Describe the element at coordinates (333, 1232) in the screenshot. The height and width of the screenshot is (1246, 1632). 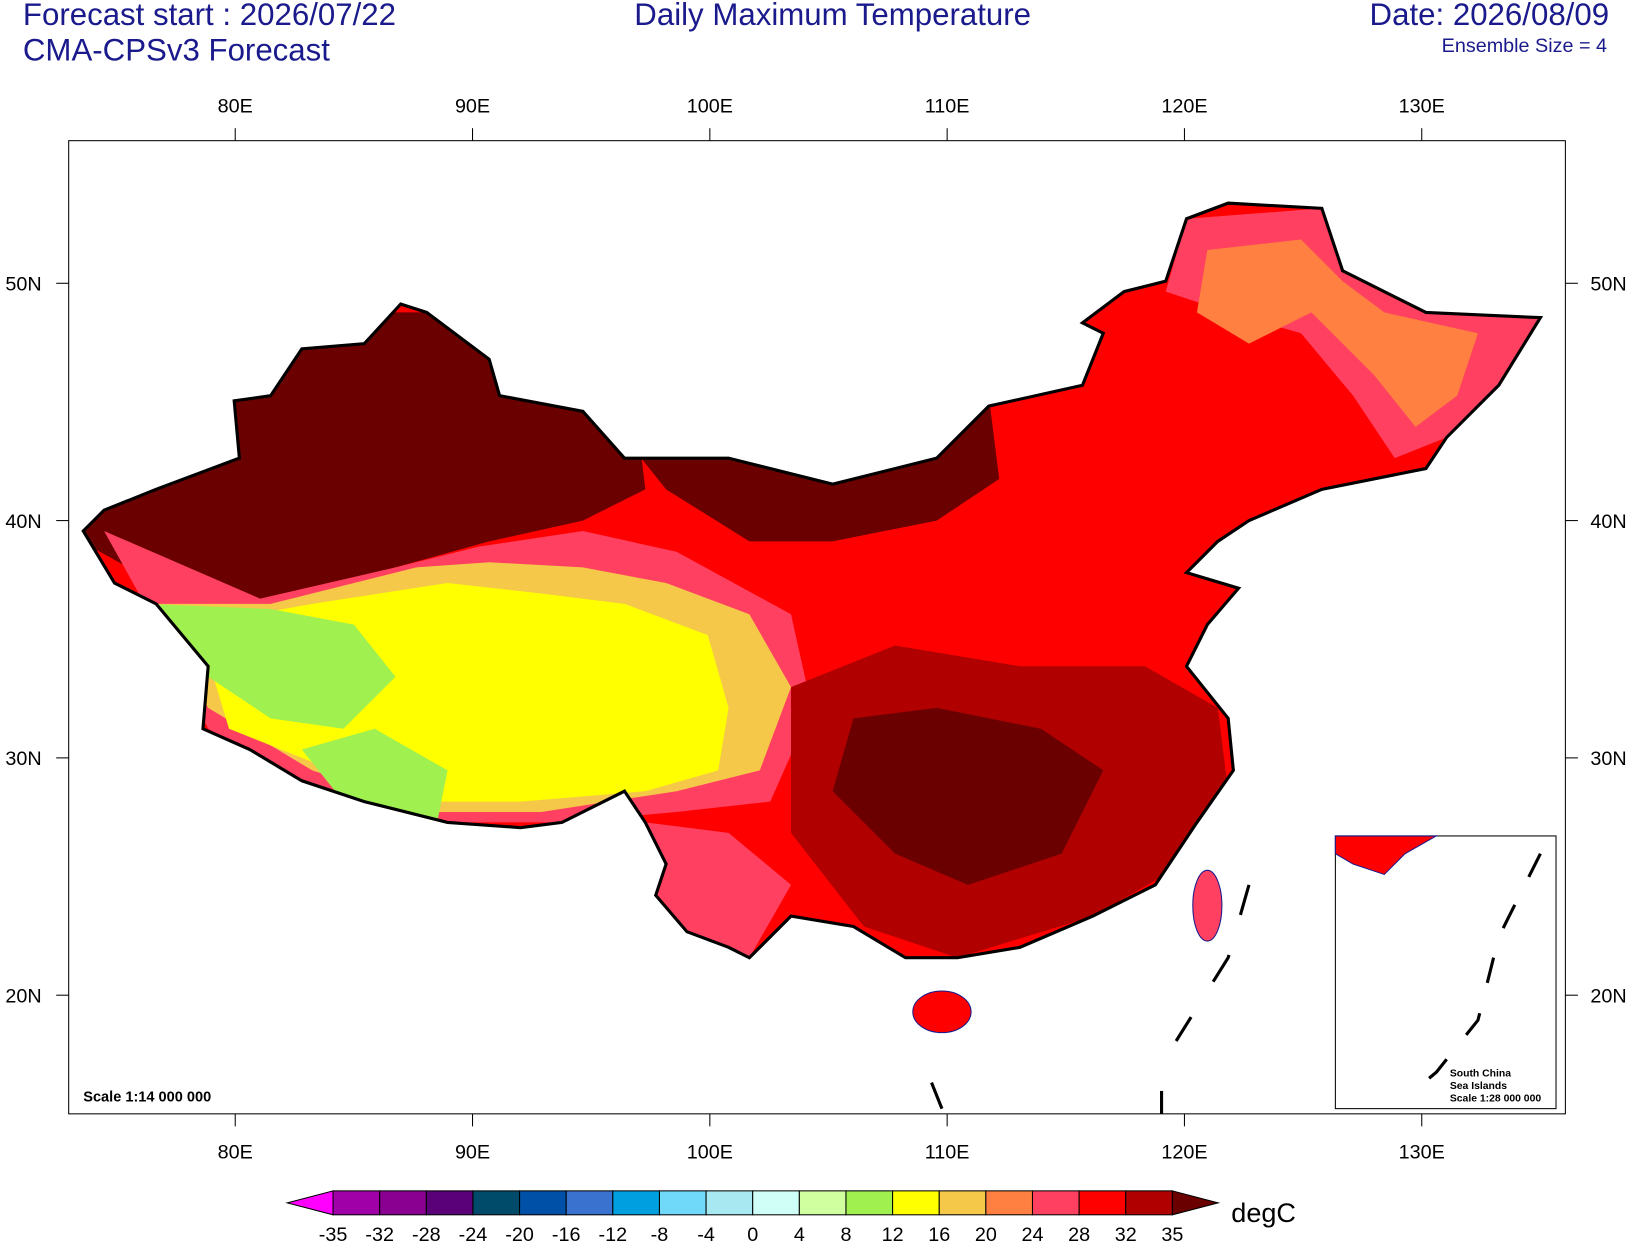
I see `colorbar-label: -35` at that location.